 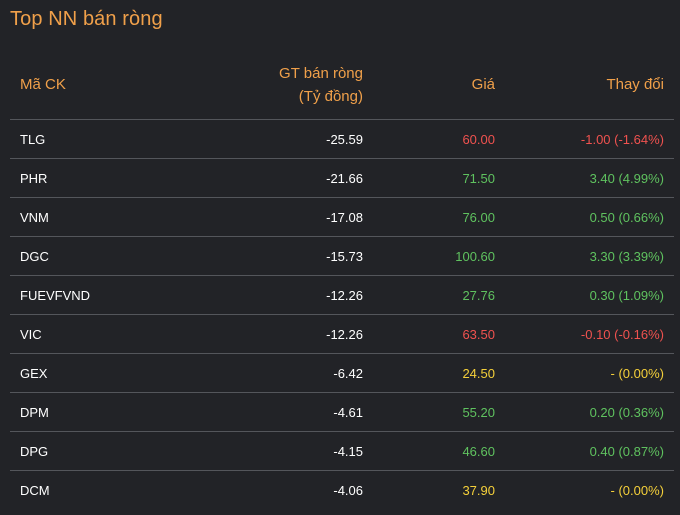 What do you see at coordinates (246, 373) in the screenshot?
I see `net-sell-value-cell: -6.42` at bounding box center [246, 373].